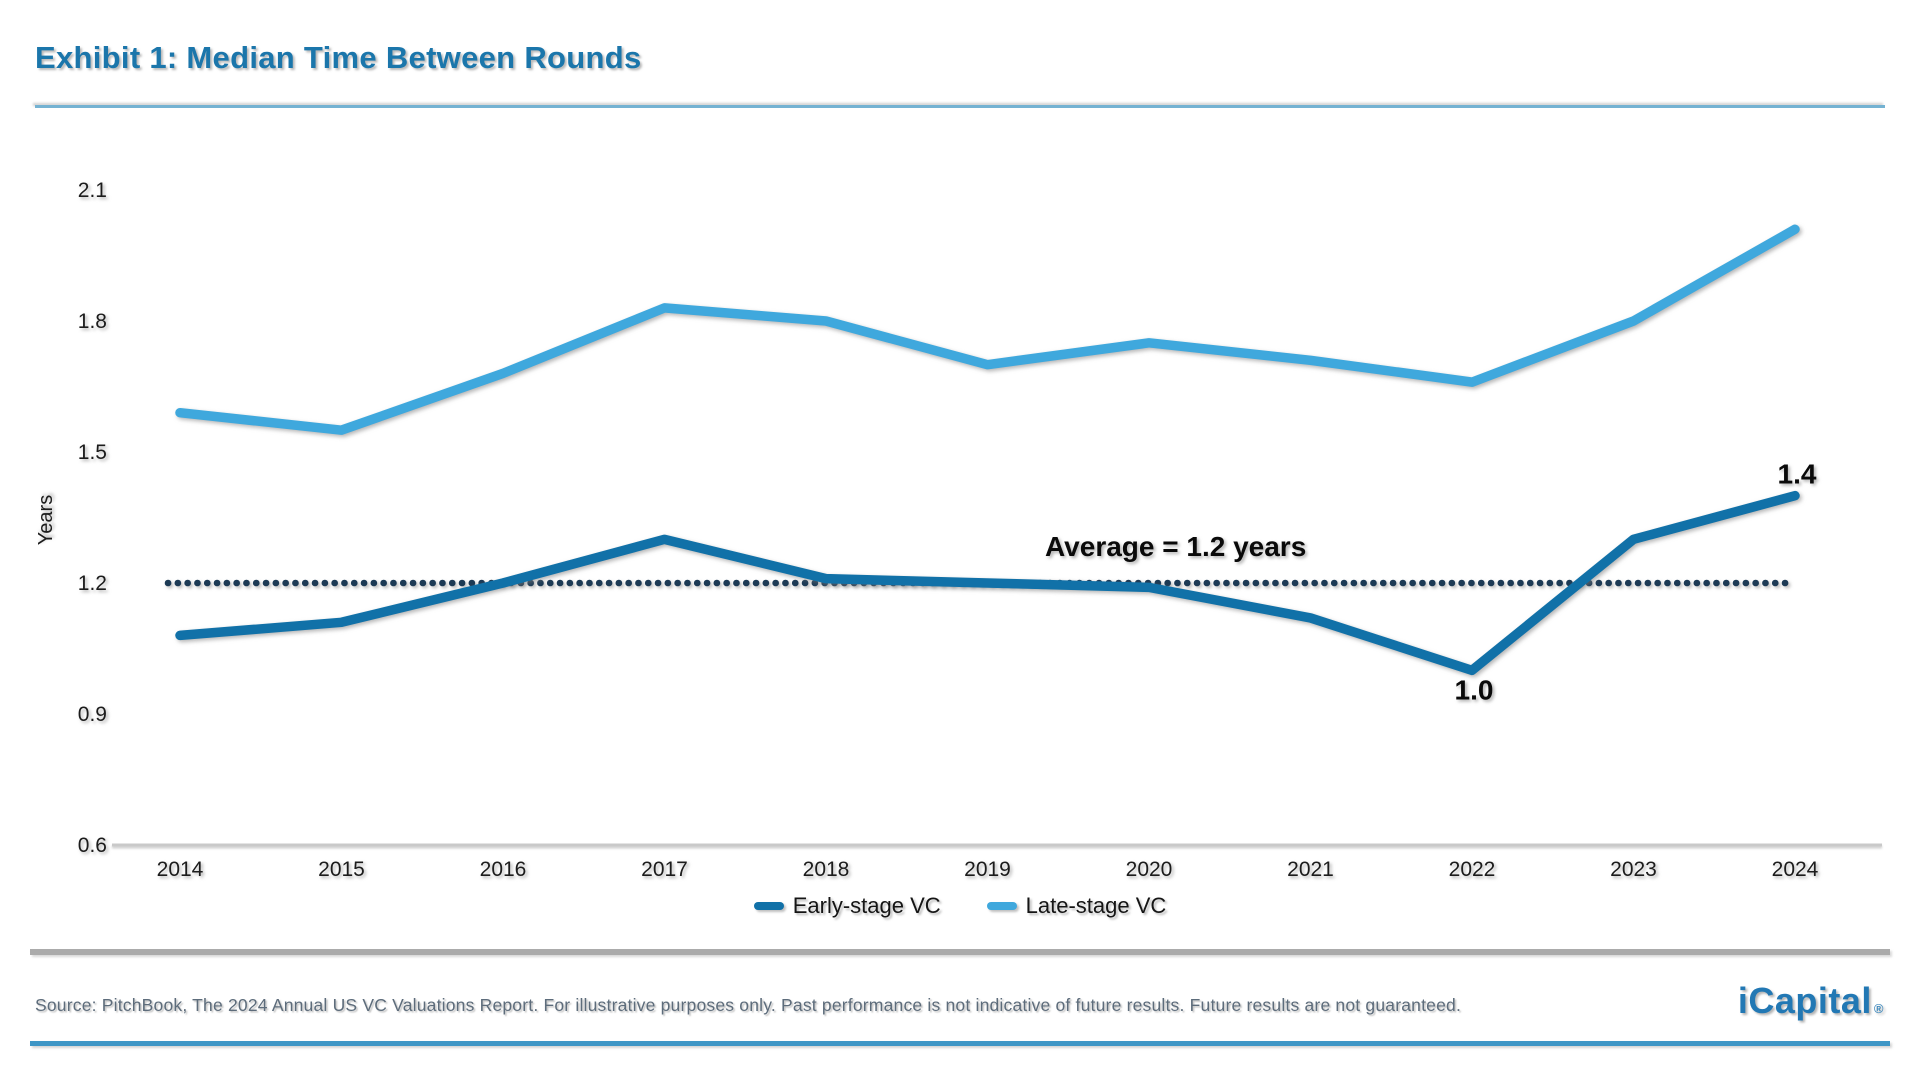 Image resolution: width=1920 pixels, height=1080 pixels. Describe the element at coordinates (92, 845) in the screenshot. I see `y-tick-label: 0.6` at that location.